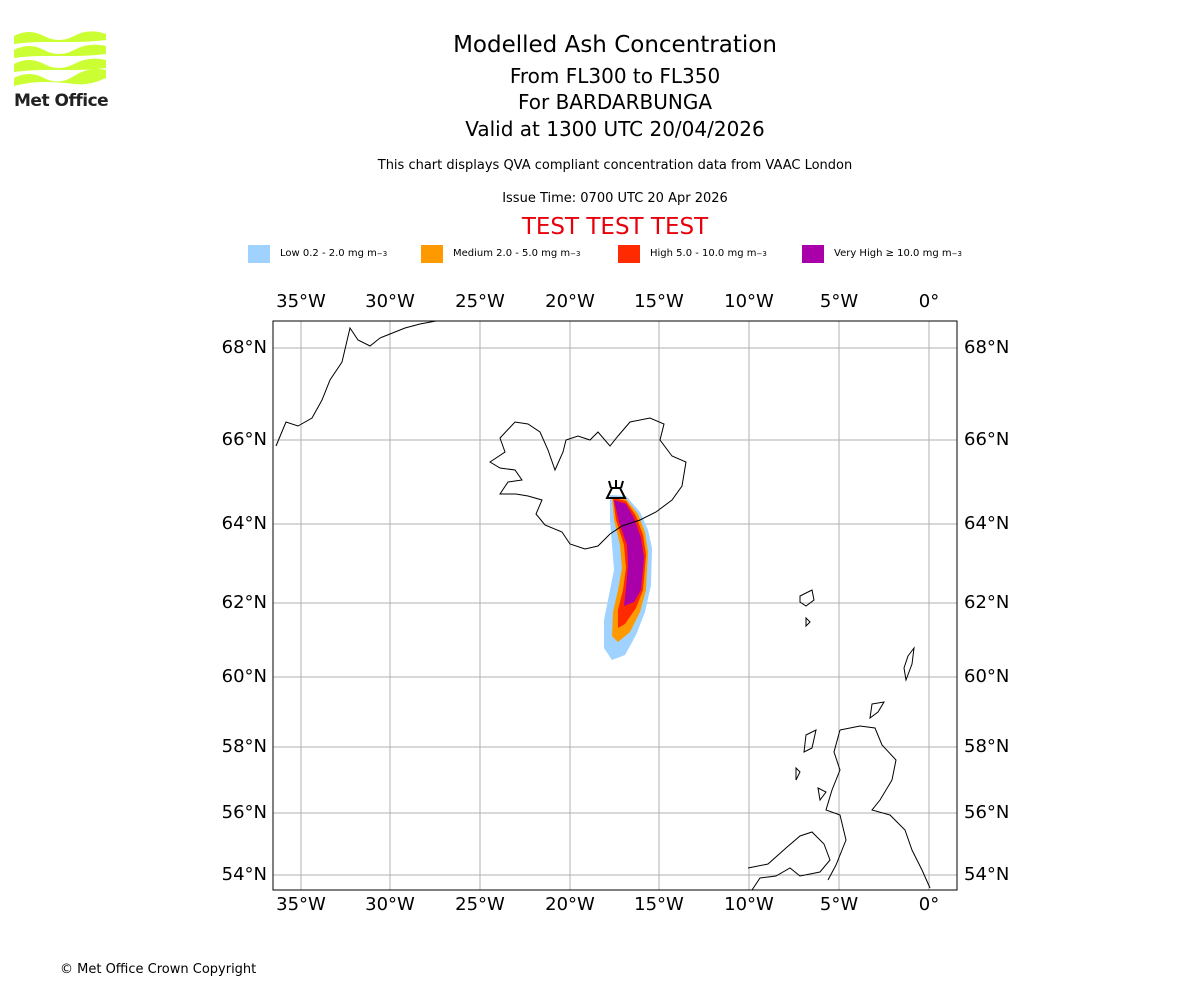 The width and height of the screenshot is (1200, 1000). What do you see at coordinates (659, 904) in the screenshot?
I see `lon-label-bottom: 15°W` at bounding box center [659, 904].